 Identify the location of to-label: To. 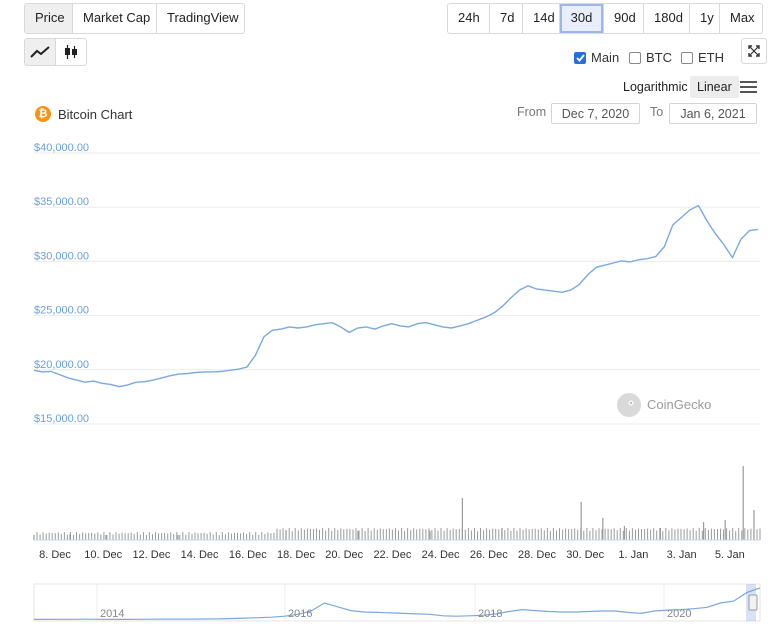
(657, 112).